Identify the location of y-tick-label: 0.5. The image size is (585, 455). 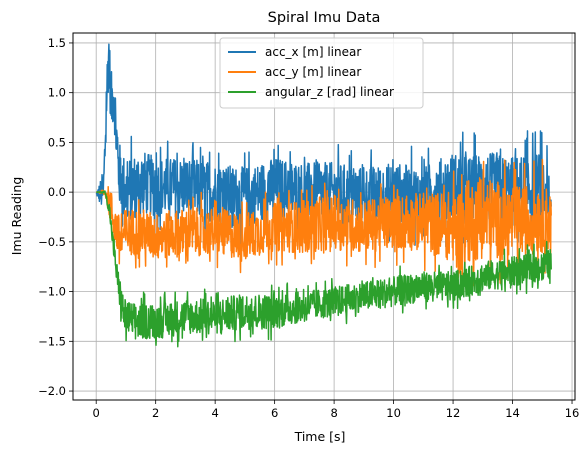
(57, 142).